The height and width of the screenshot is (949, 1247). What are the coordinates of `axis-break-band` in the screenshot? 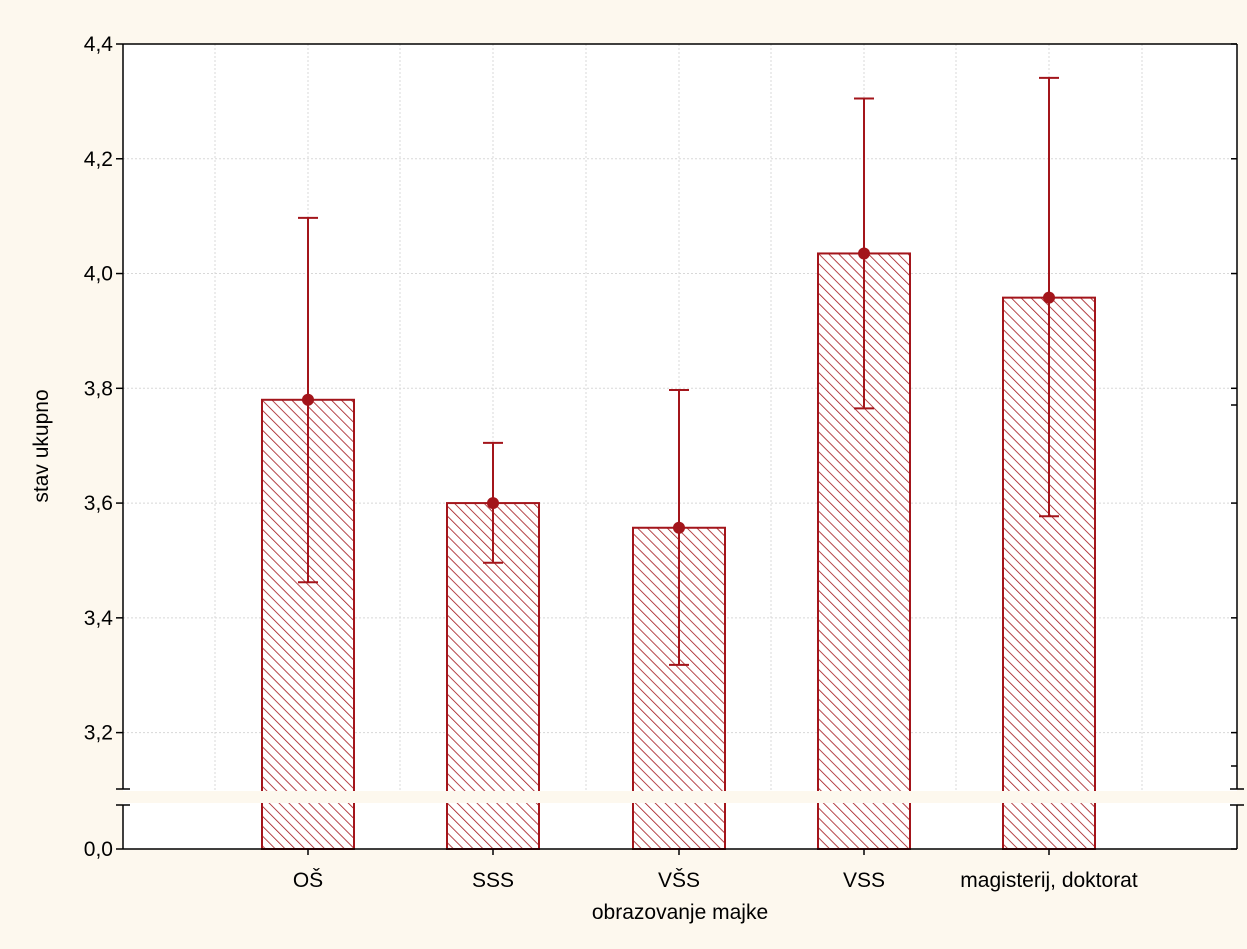 It's located at (623, 797).